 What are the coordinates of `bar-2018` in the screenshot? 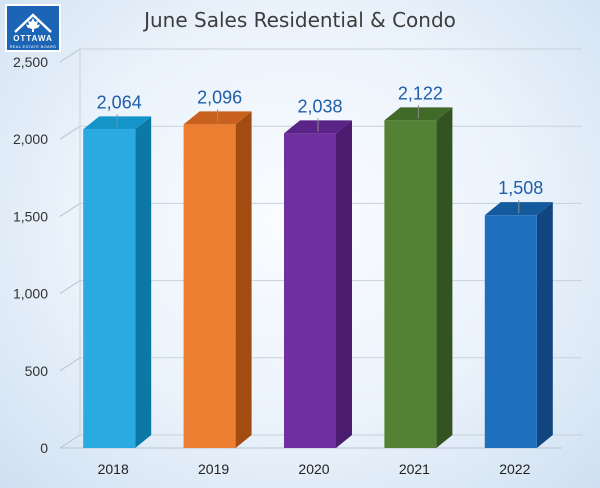 It's located at (109, 288).